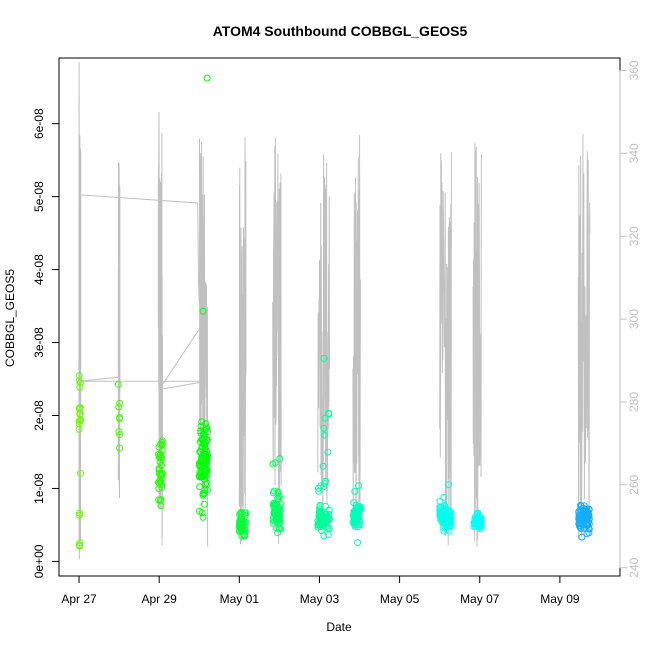 The height and width of the screenshot is (650, 650). Describe the element at coordinates (634, 319) in the screenshot. I see `right-y-tick-label: 300` at that location.